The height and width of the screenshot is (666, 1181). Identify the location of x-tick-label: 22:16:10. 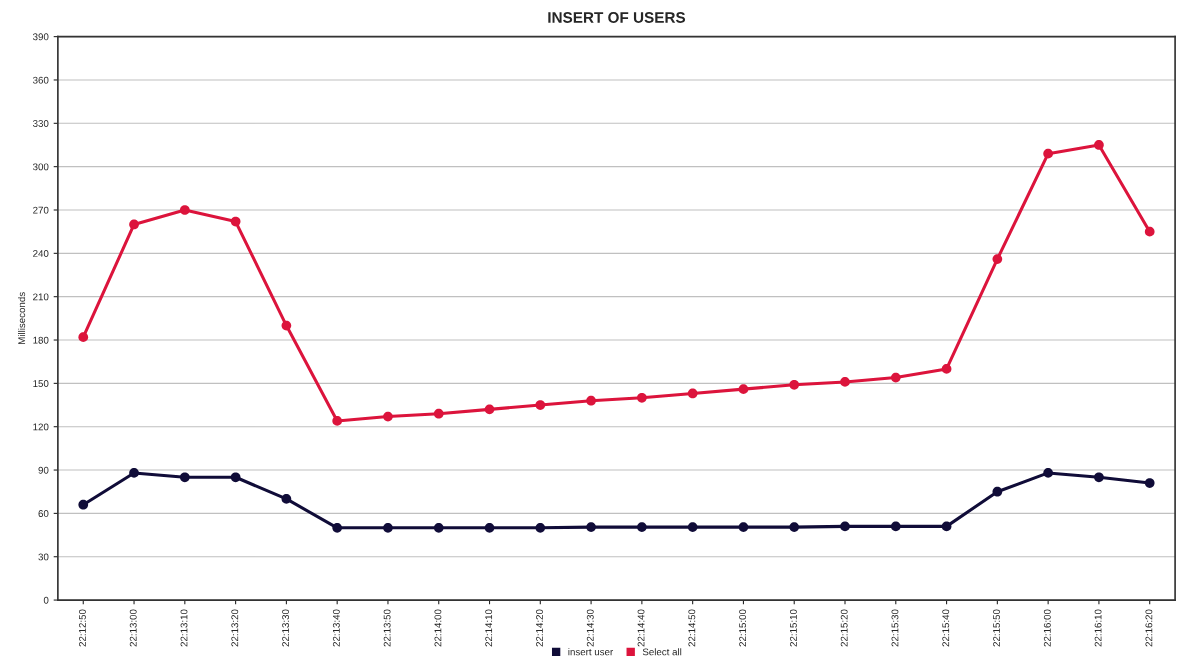
(1098, 628).